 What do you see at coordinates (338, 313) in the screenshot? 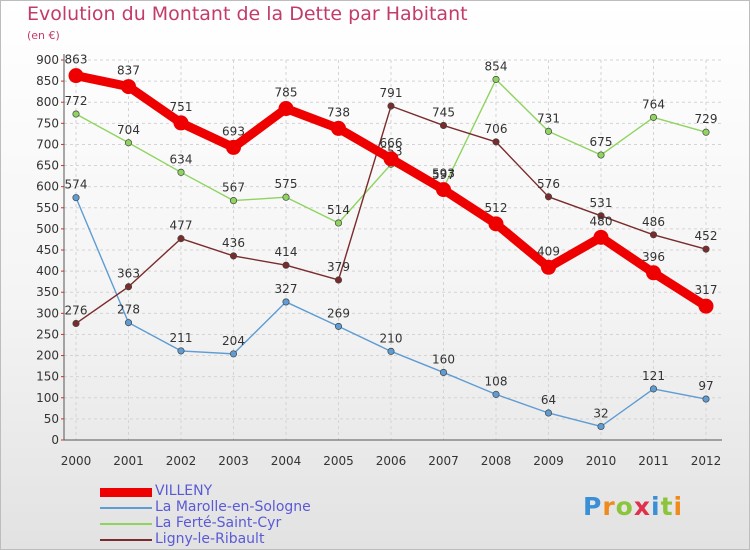
I see `data-label: 269` at bounding box center [338, 313].